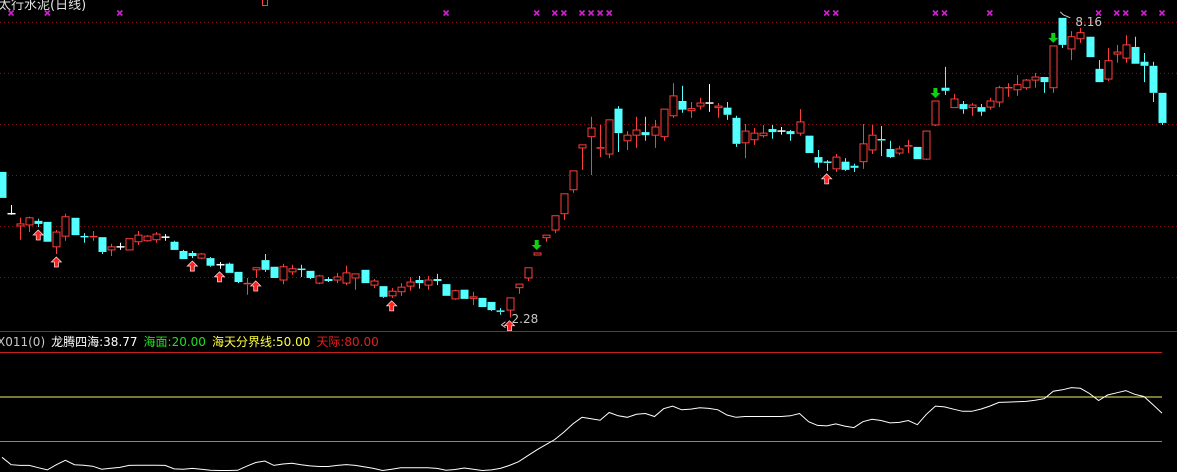  What do you see at coordinates (503, 325) in the screenshot?
I see `low-leader` at bounding box center [503, 325].